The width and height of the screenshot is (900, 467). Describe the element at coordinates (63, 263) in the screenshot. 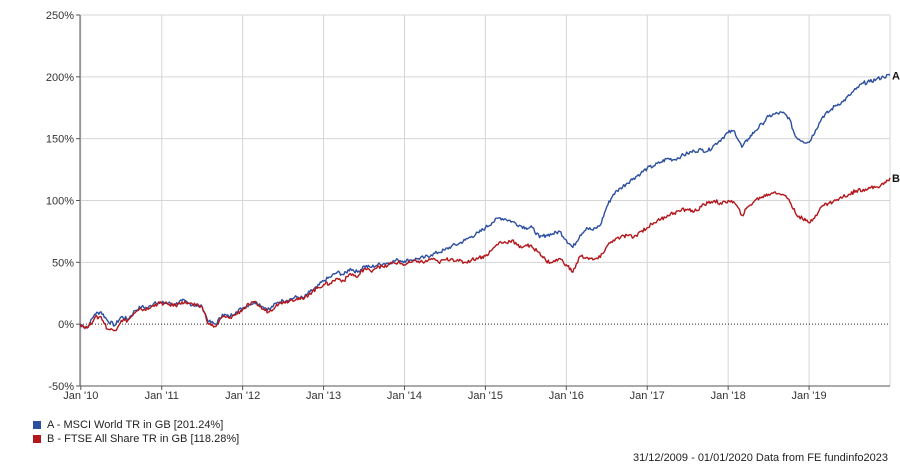

I see `y-tick-label: 50%` at that location.